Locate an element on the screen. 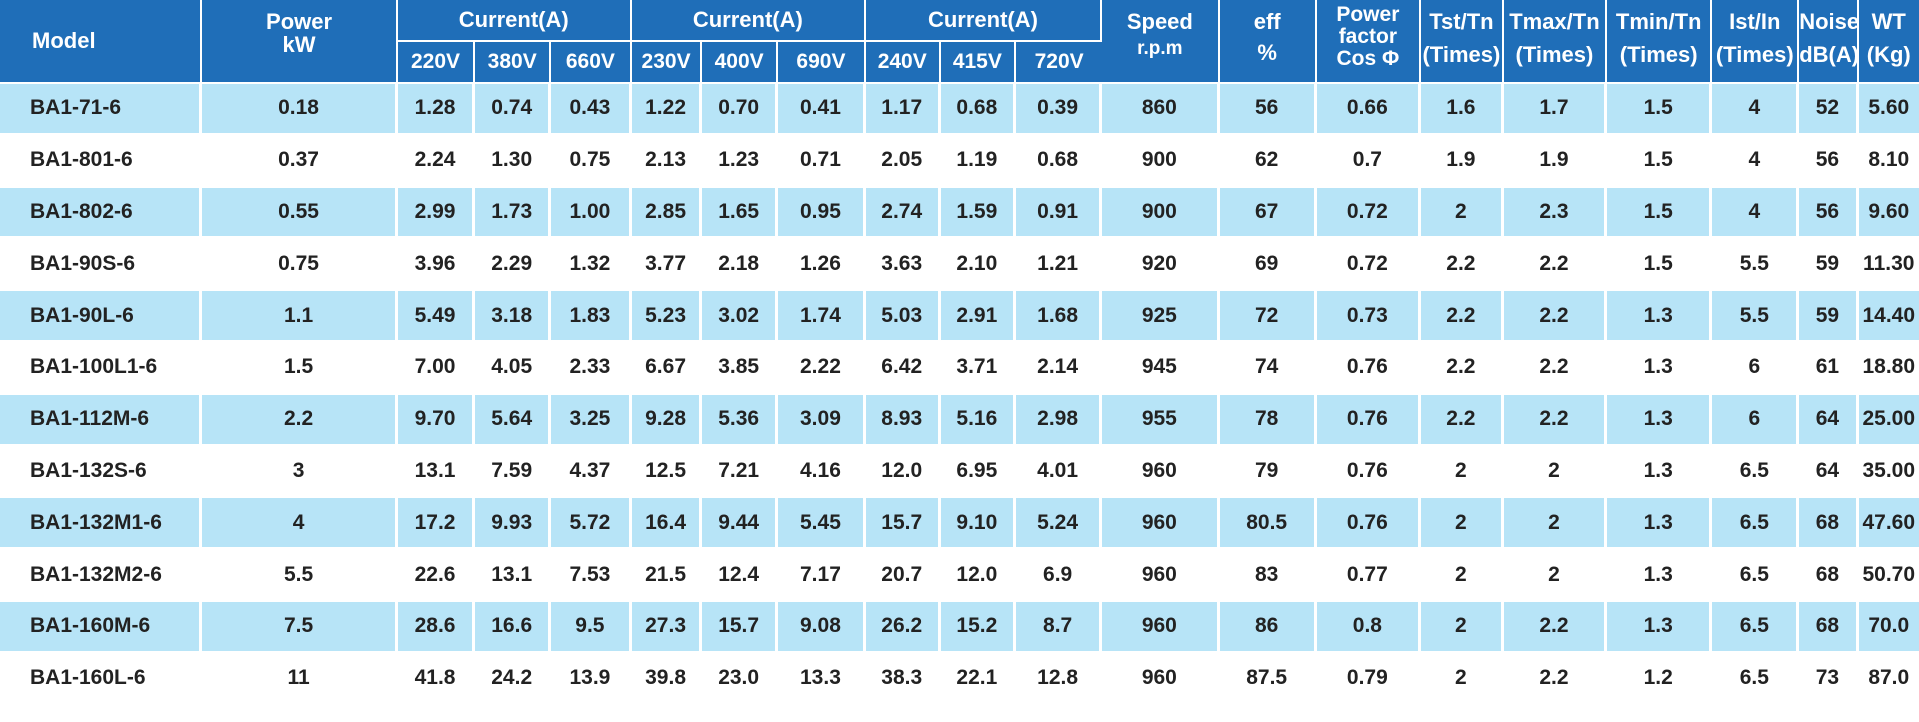 This screenshot has height=722, width=1919. table-cell: 8.7 is located at coordinates (1059, 627).